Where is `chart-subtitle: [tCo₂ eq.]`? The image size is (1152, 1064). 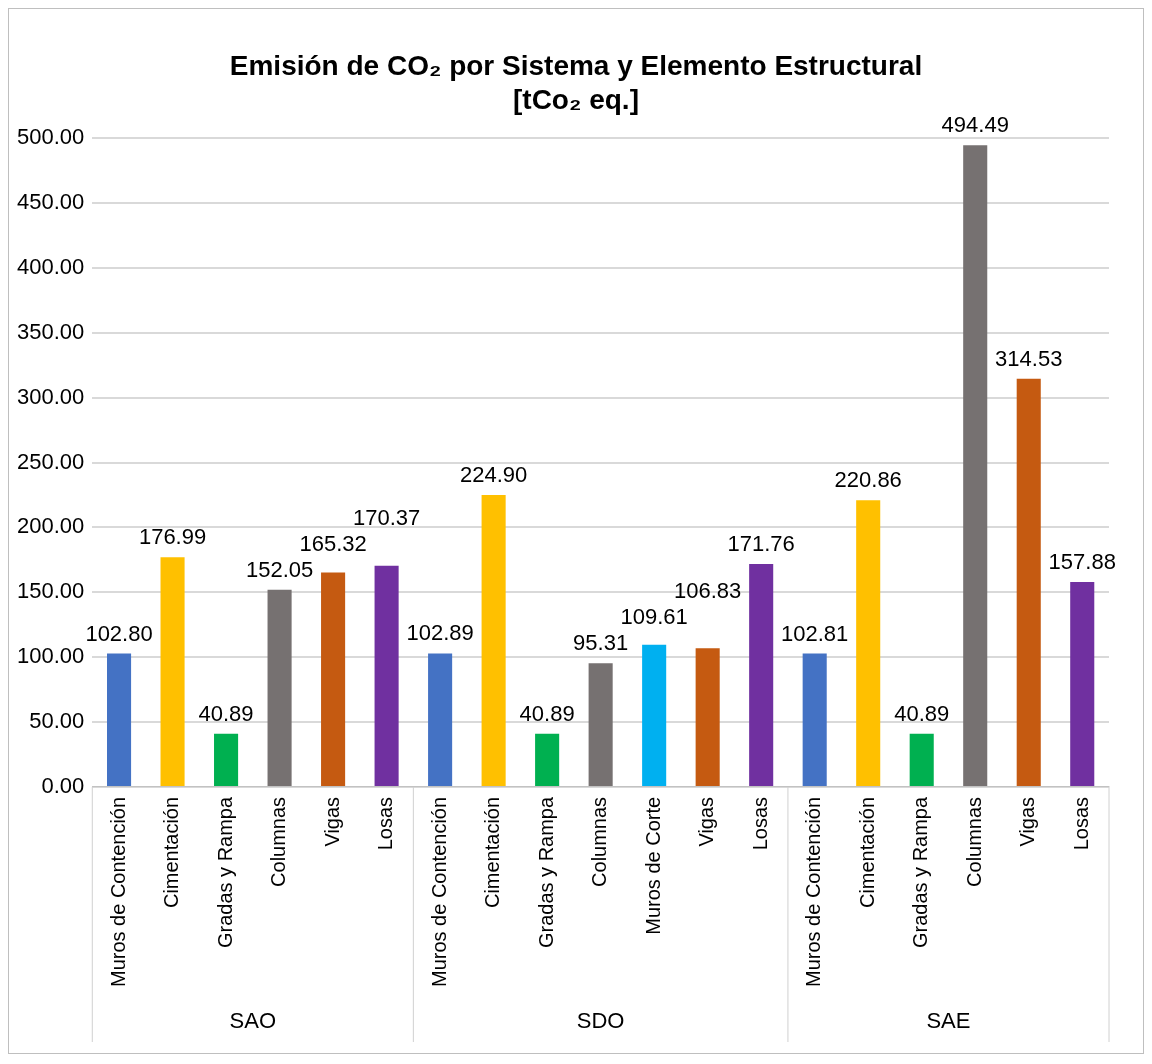
chart-subtitle: [tCo₂ eq.] is located at coordinates (576, 99).